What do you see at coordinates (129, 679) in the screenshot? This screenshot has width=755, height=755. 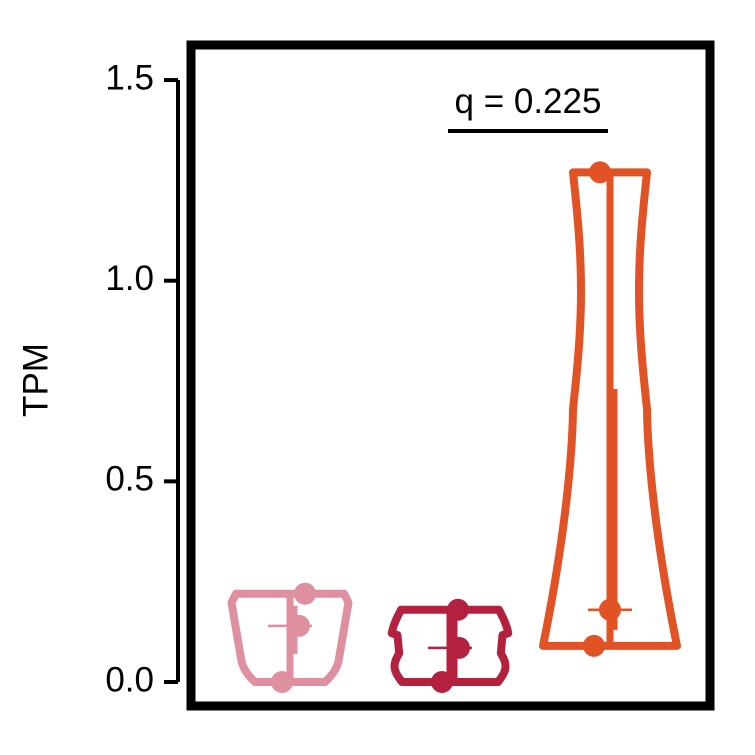 I see `y-tick-label: 0.0` at bounding box center [129, 679].